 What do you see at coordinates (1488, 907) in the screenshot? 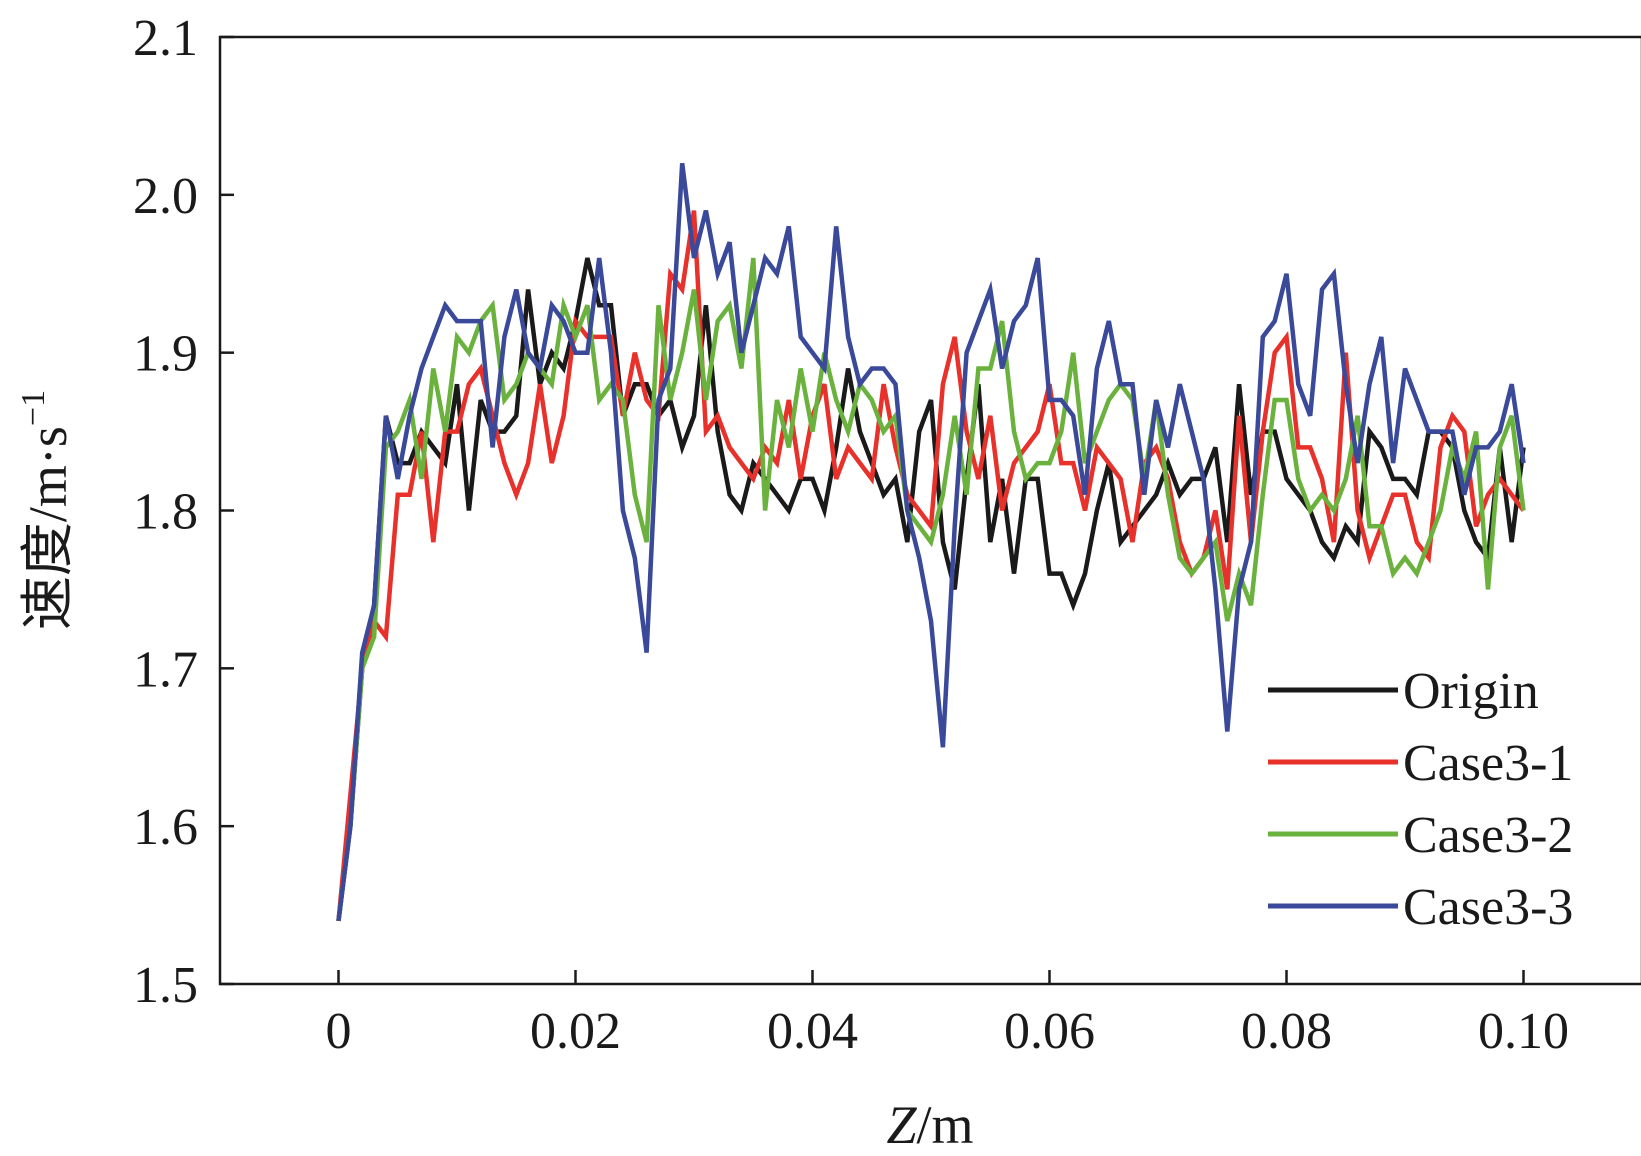
I see `legend-label-case3-3: Case3-3` at bounding box center [1488, 907].